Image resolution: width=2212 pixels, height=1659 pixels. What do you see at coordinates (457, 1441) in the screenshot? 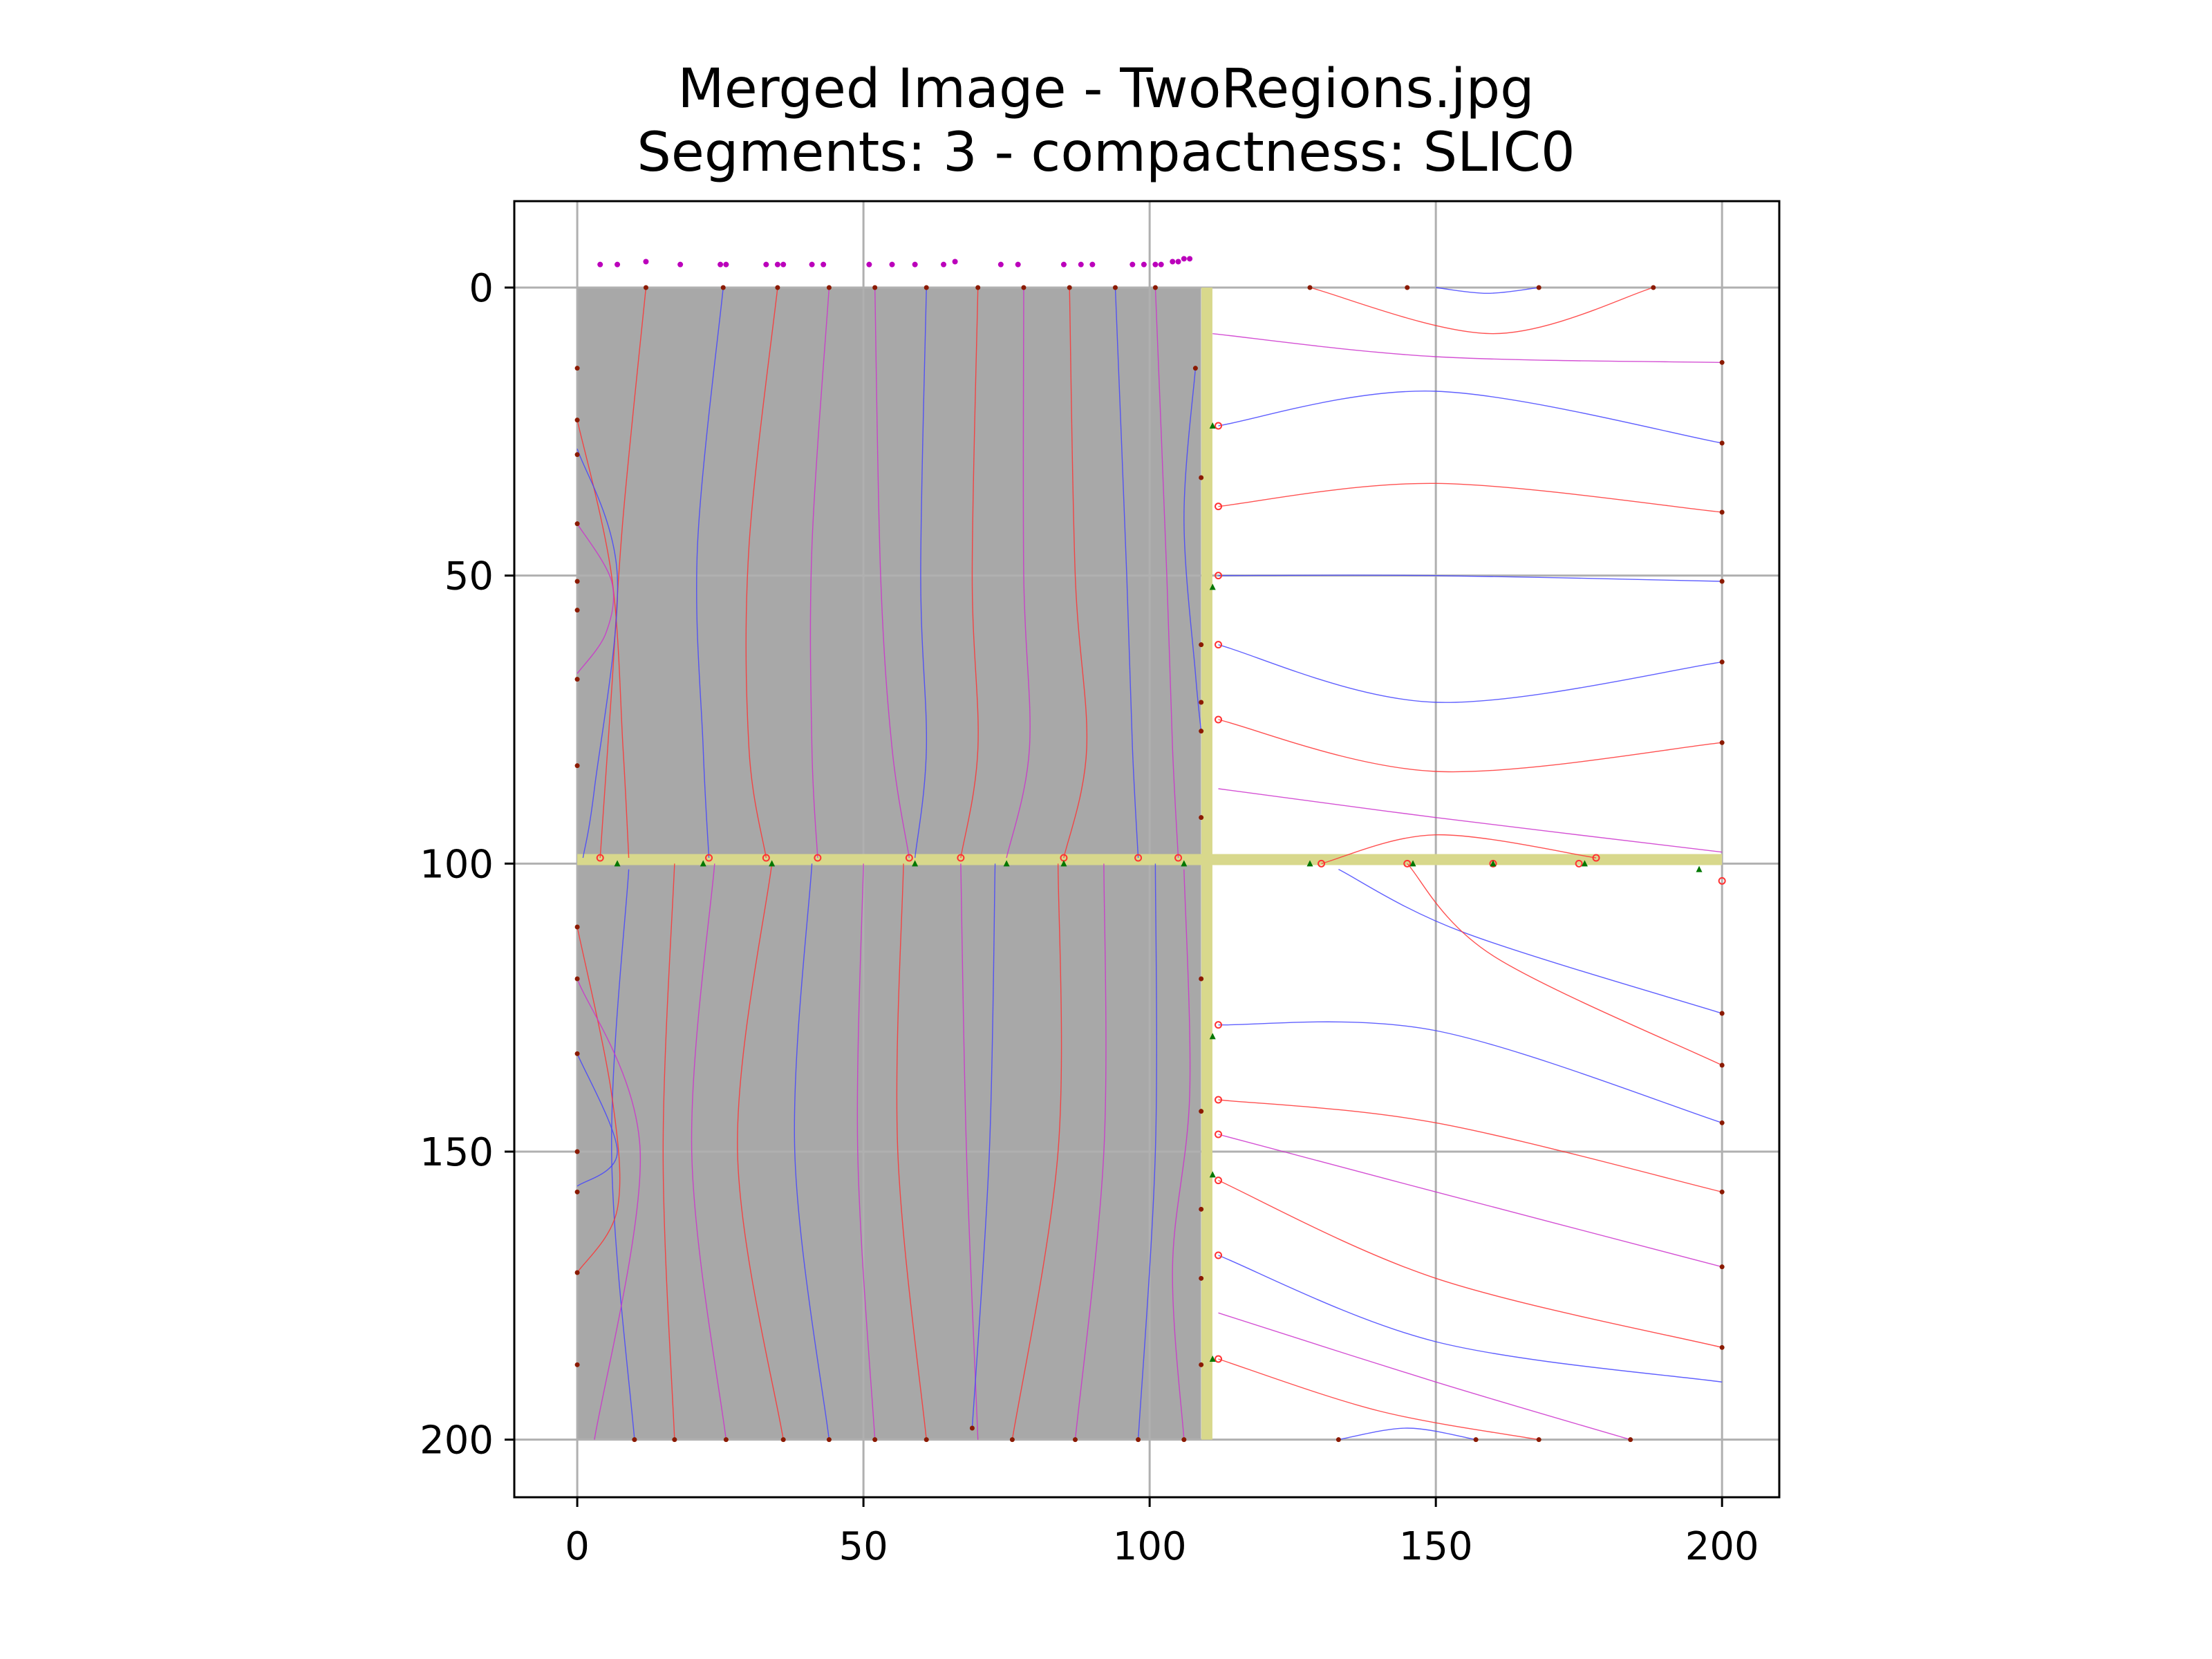
I see `y-tick-label-4: 200` at bounding box center [457, 1441].